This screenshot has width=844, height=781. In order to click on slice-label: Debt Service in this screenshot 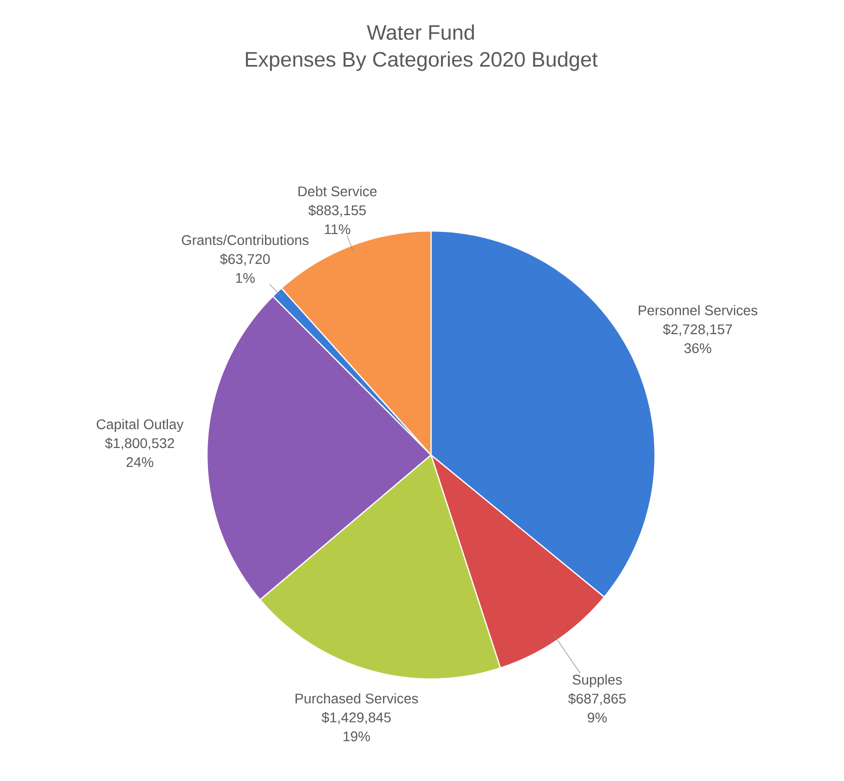, I will do `click(337, 191)`.